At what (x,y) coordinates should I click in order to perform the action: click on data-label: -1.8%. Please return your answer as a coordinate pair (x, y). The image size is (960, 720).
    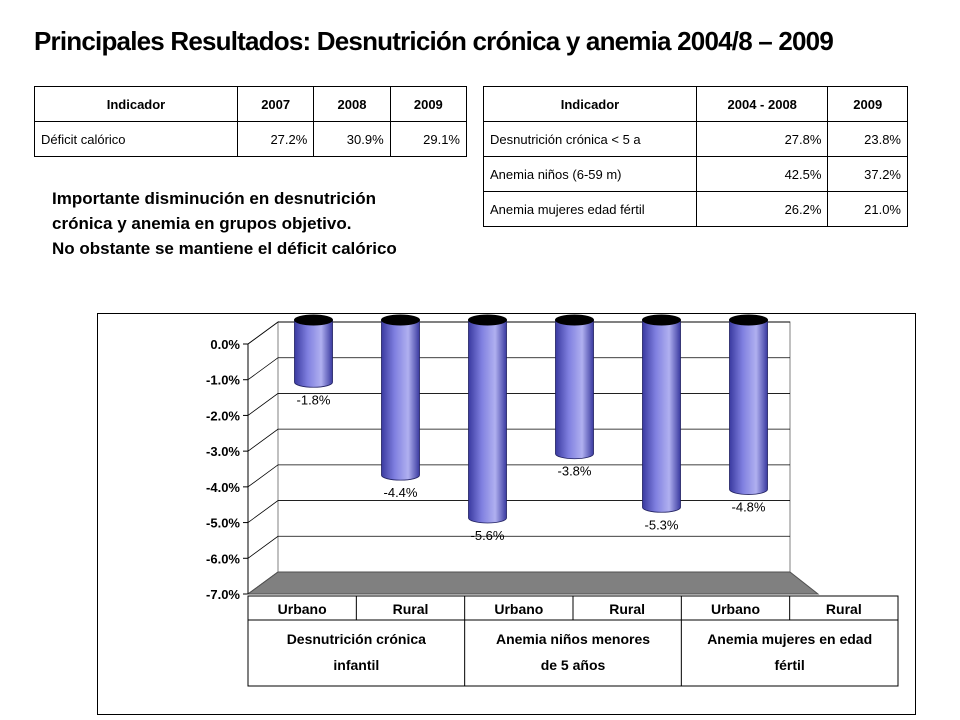
    Looking at the image, I should click on (314, 399).